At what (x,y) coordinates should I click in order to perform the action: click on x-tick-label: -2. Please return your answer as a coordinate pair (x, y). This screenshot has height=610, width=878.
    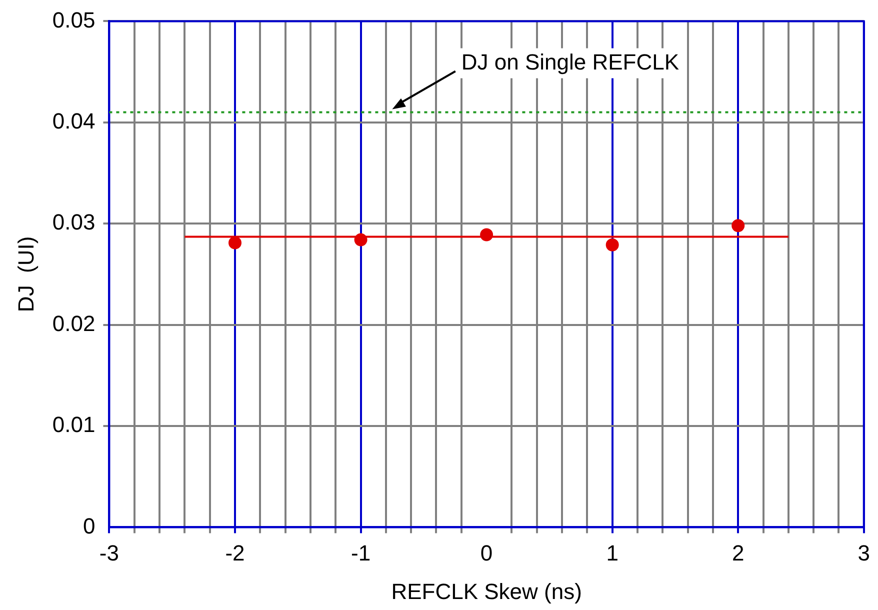
    Looking at the image, I should click on (235, 553).